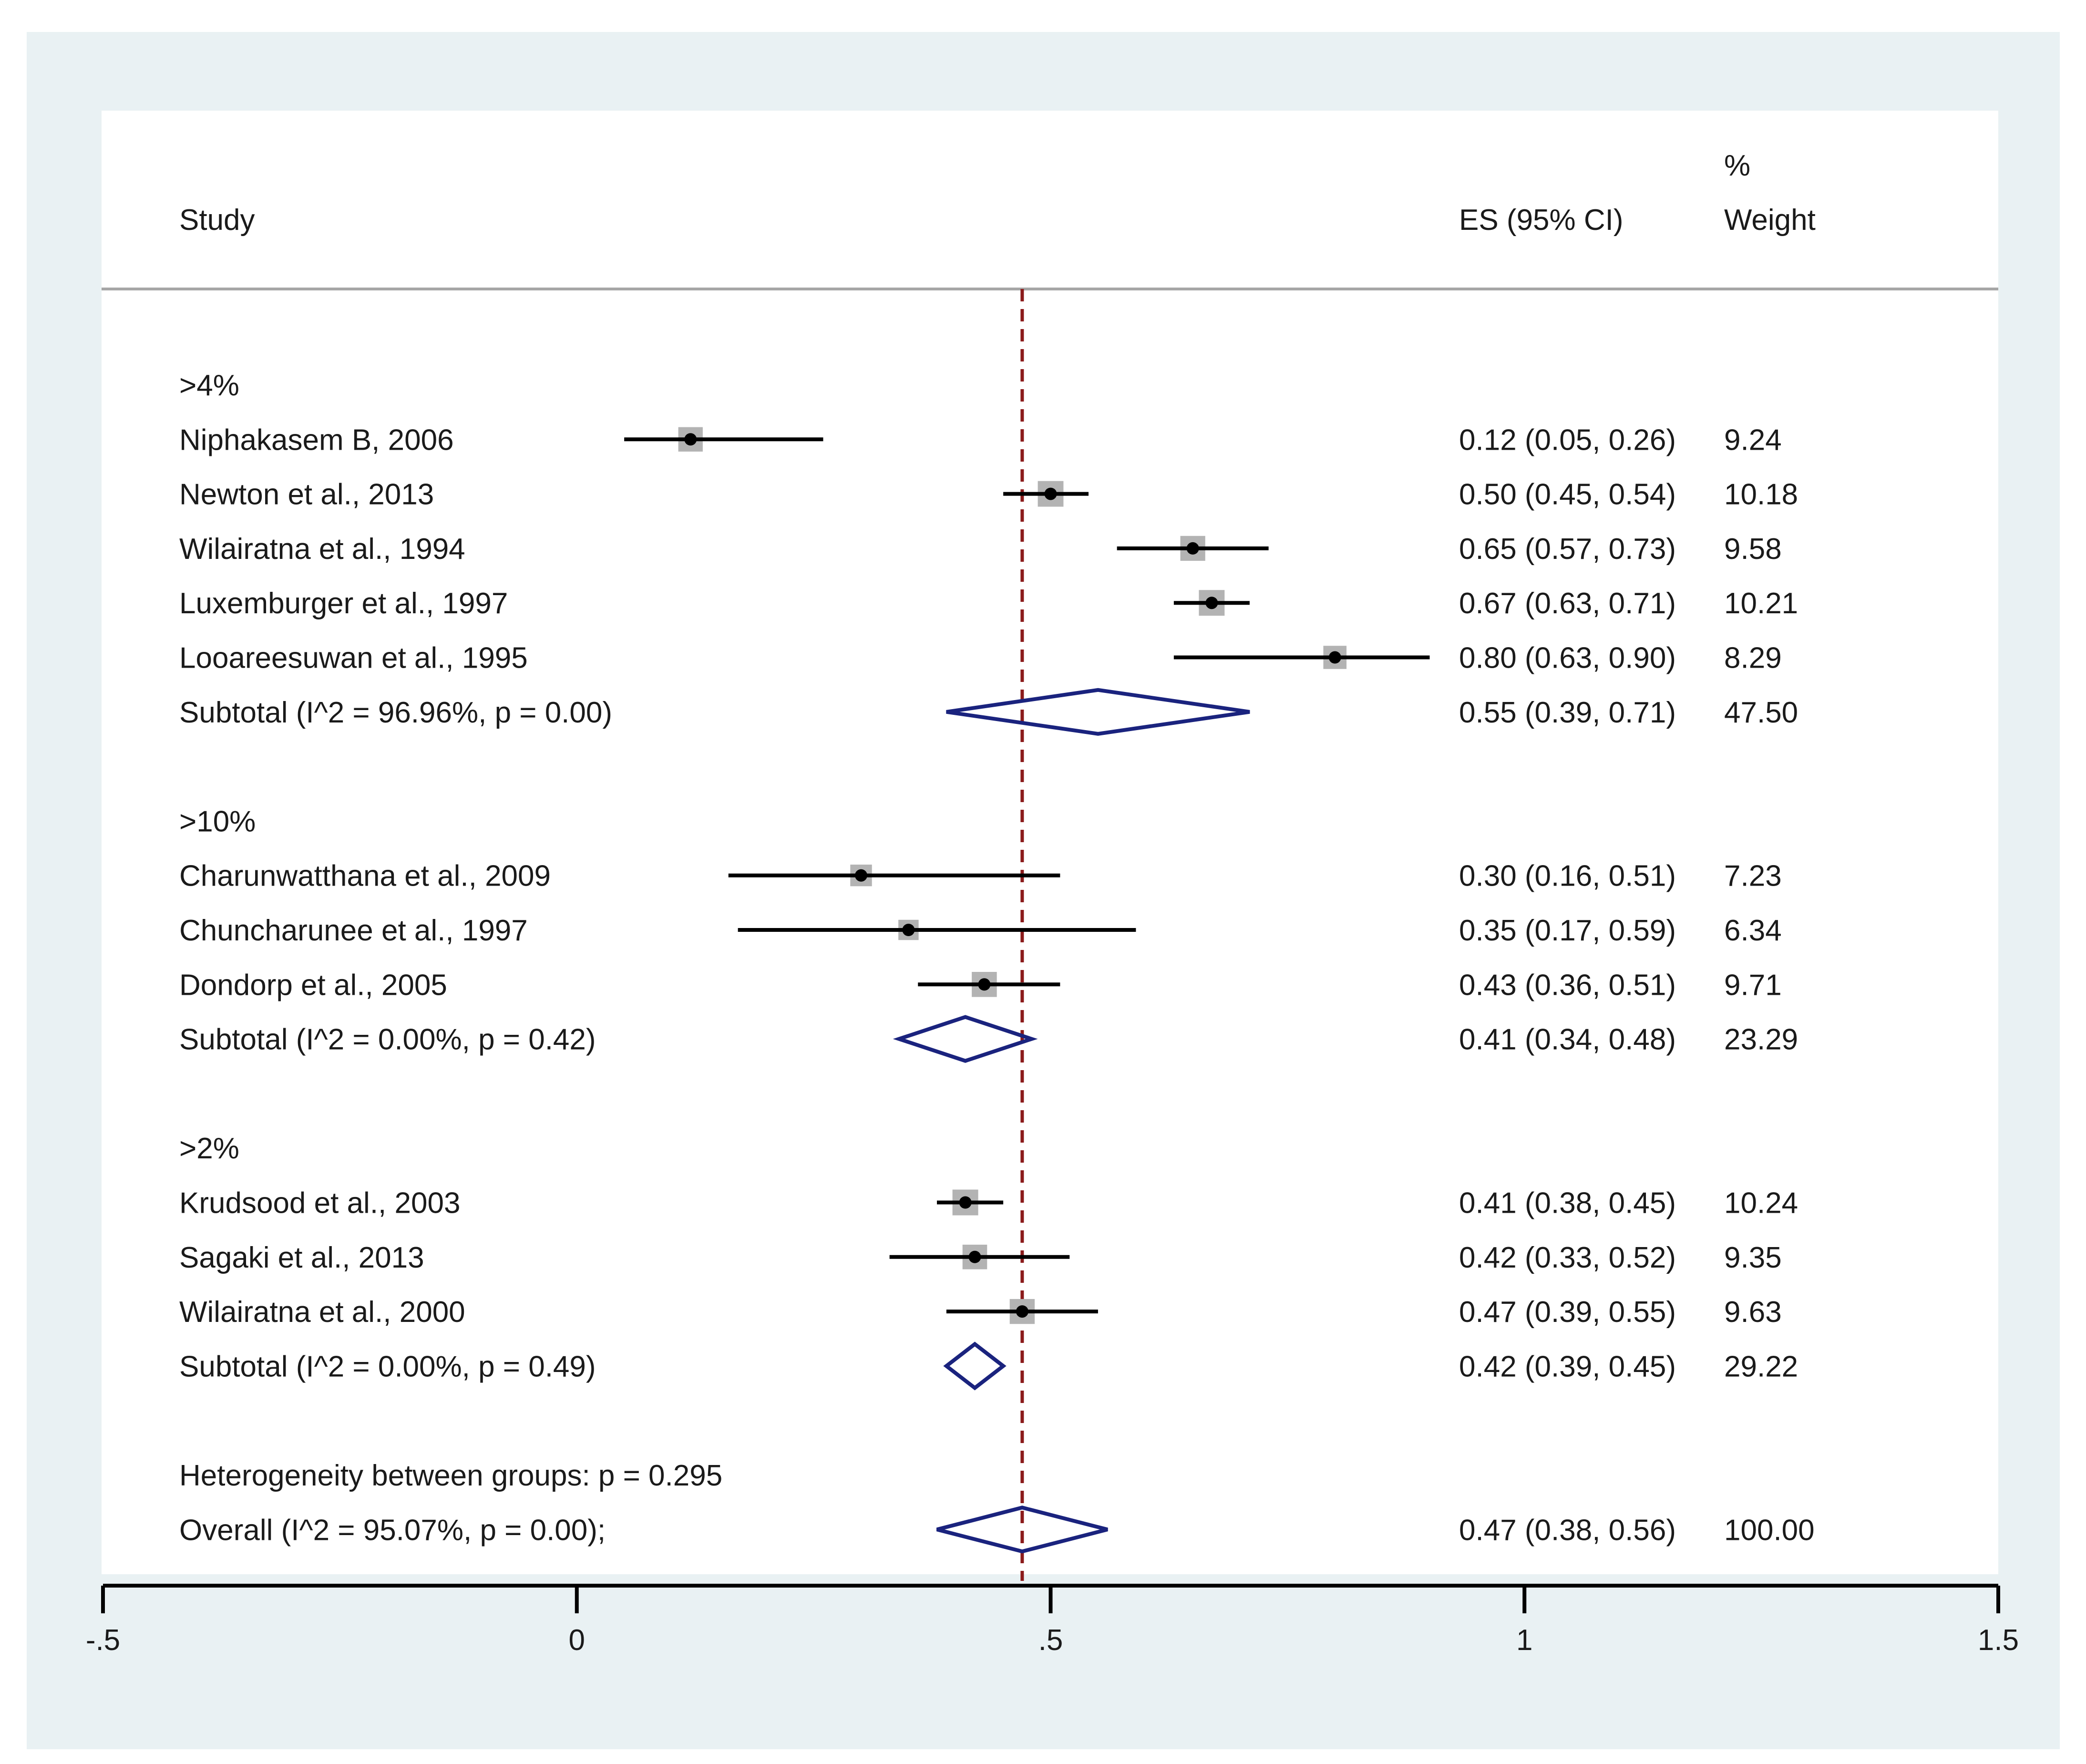 This screenshot has width=2086, height=1764. What do you see at coordinates (1568, 1257) in the screenshot?
I see `study-es-ci: 0.42 (0.33, 0.52)` at bounding box center [1568, 1257].